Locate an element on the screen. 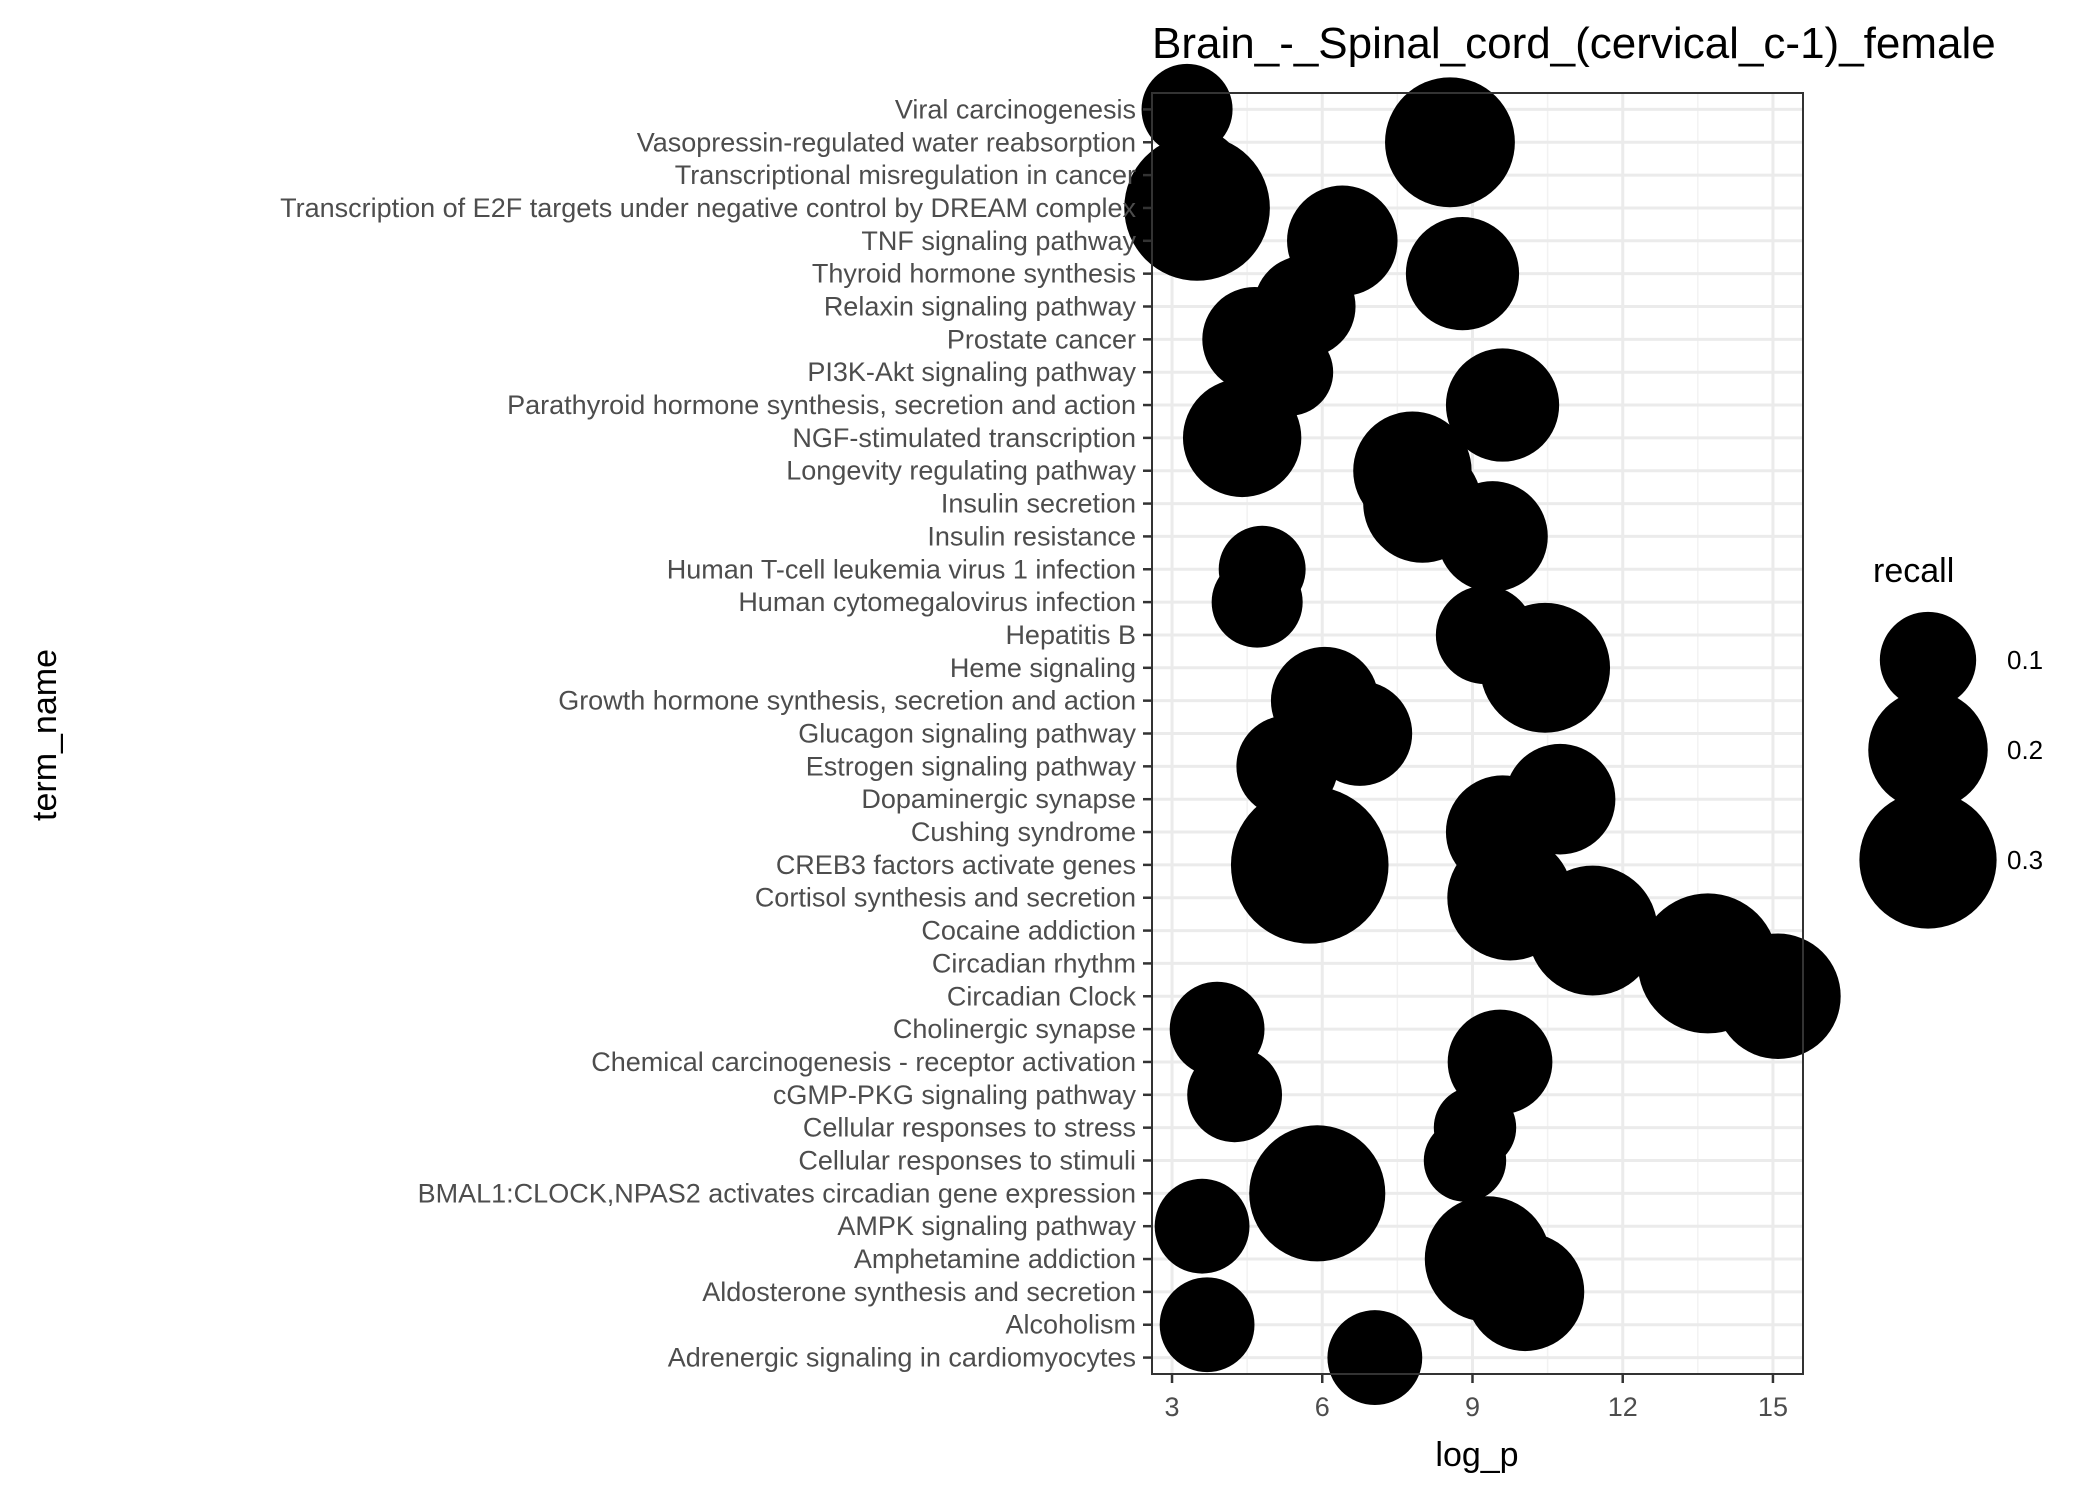 The height and width of the screenshot is (1499, 2100). y-tick-label: Alcoholism is located at coordinates (1070, 1325).